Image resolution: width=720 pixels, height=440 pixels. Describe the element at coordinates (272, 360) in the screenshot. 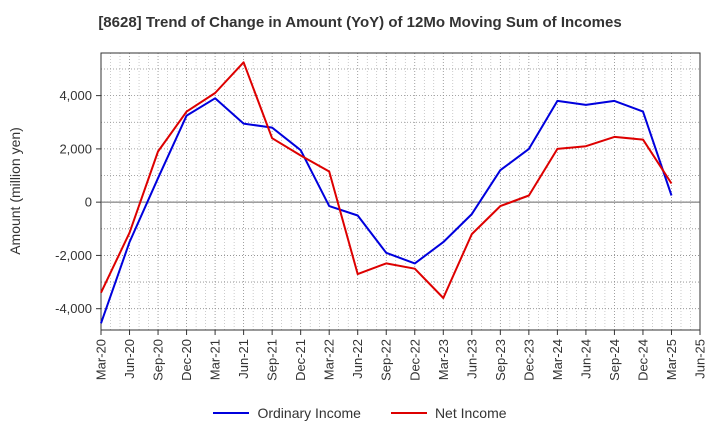

I see `x-tick-label: Sep-21` at that location.